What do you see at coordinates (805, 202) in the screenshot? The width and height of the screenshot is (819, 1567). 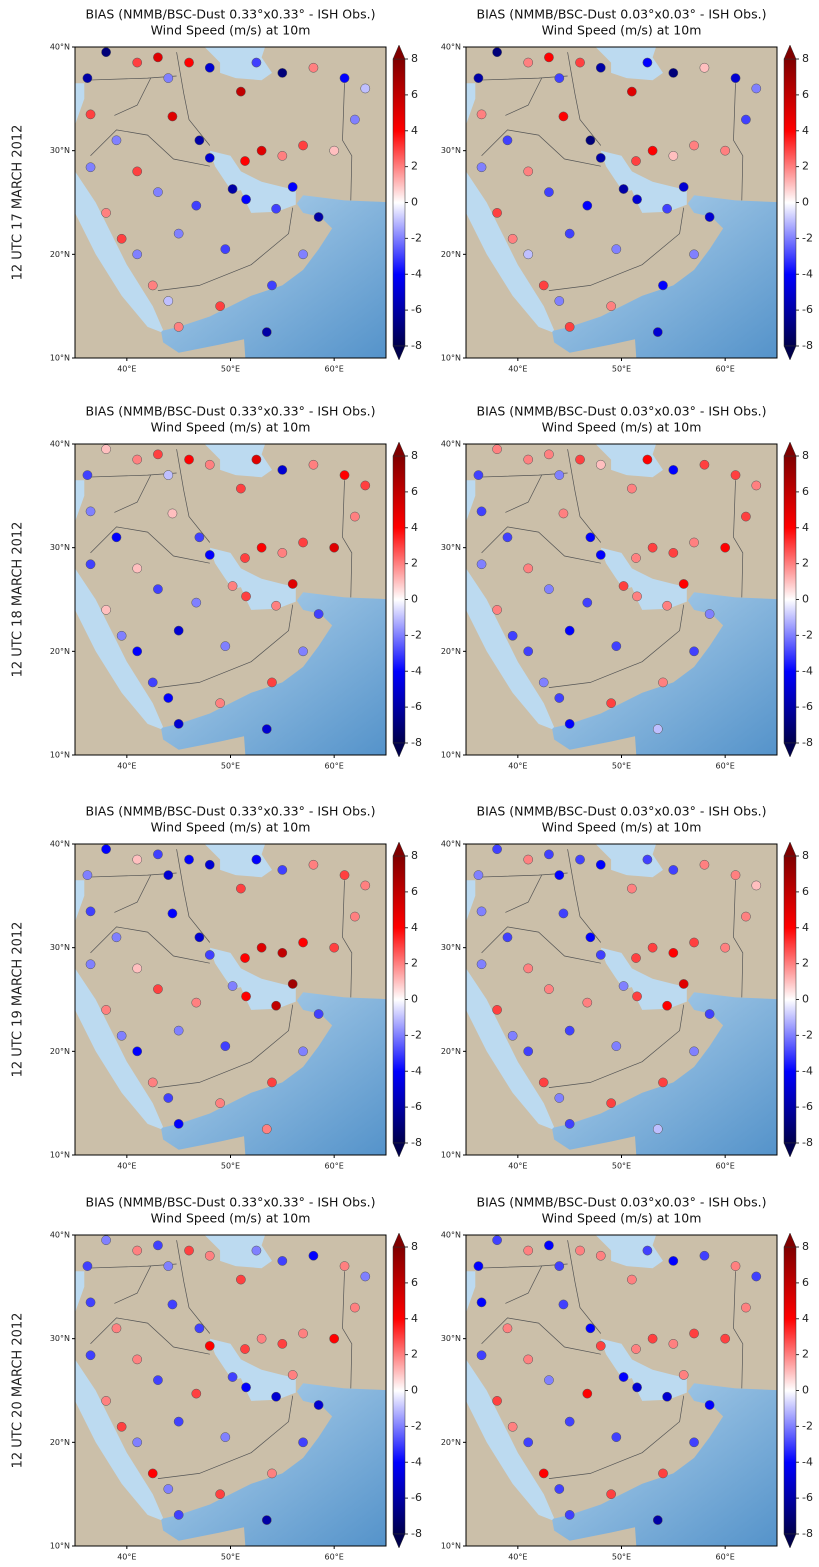 I see `cb-tick-label: 0` at bounding box center [805, 202].